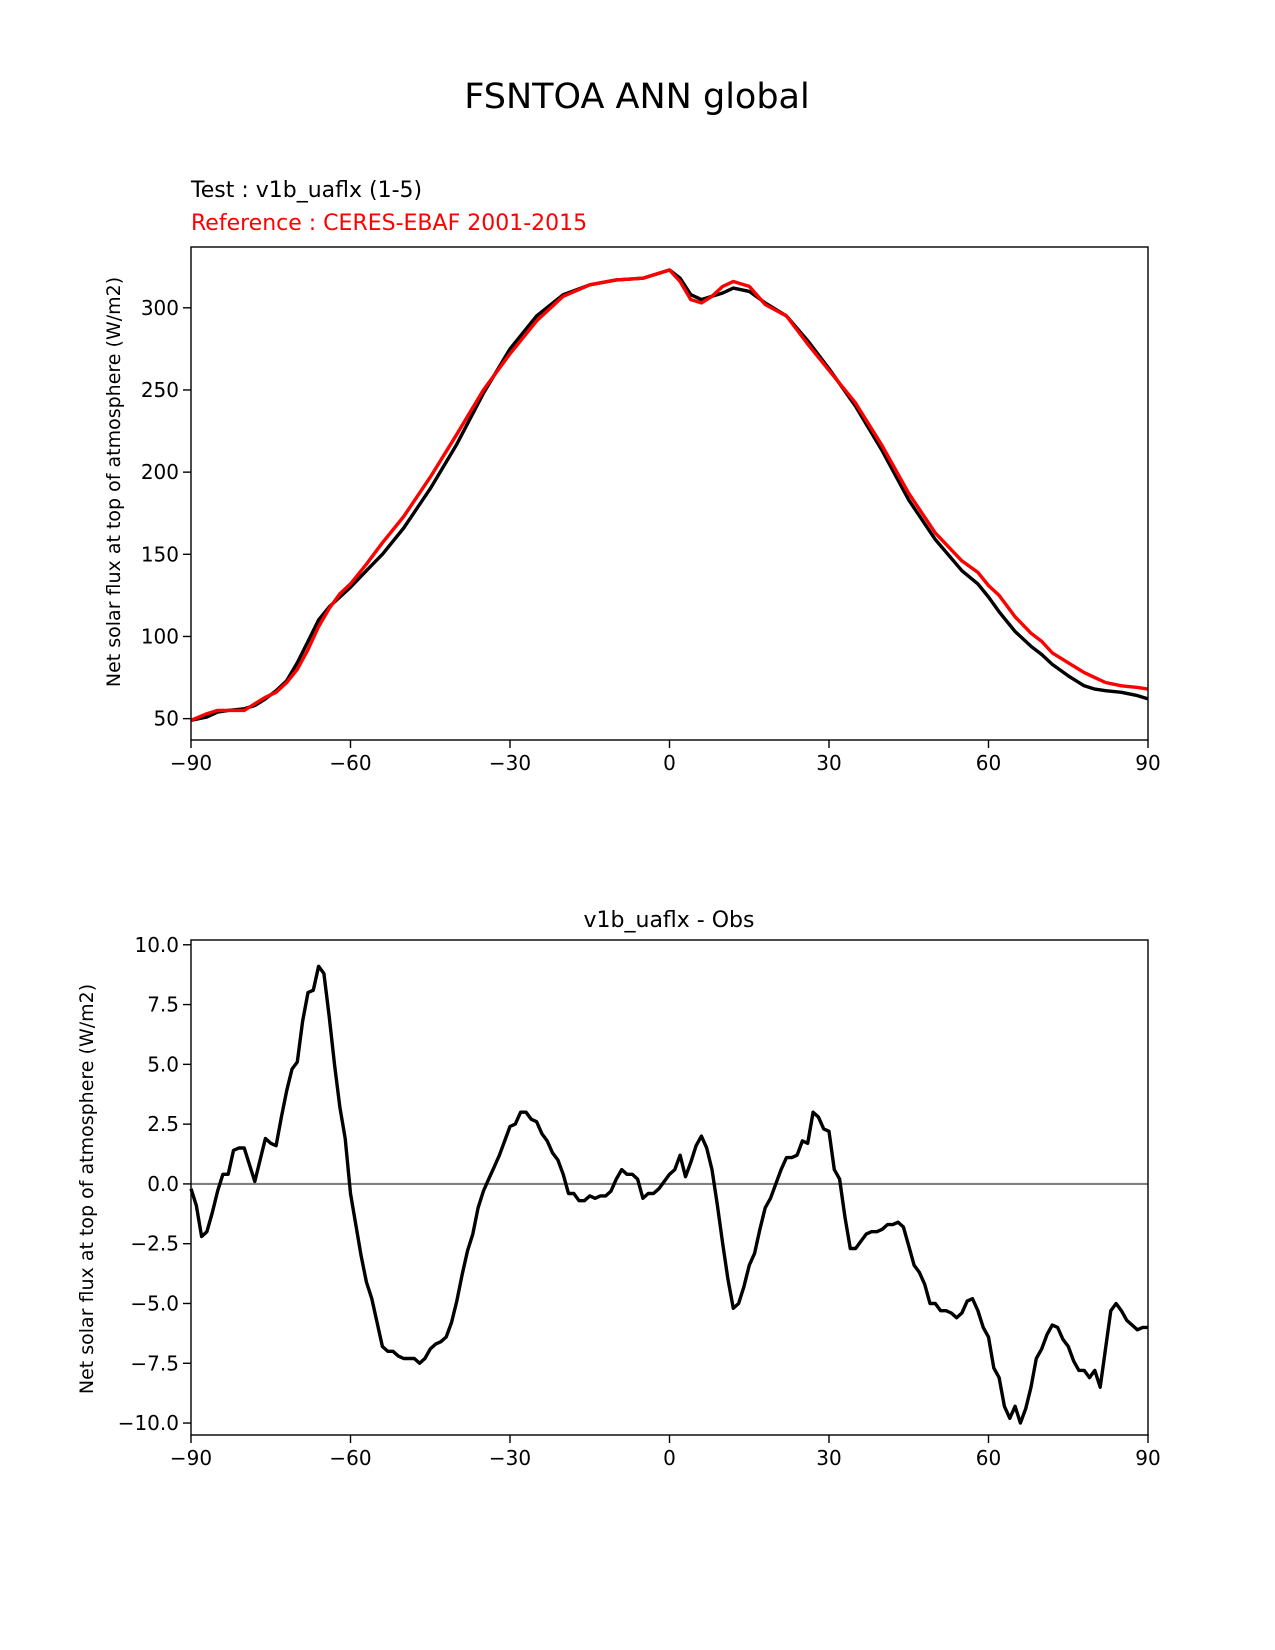 Image resolution: width=1275 pixels, height=1650 pixels. What do you see at coordinates (669, 920) in the screenshot?
I see `difference-title: v1b_uaflx - Obs` at bounding box center [669, 920].